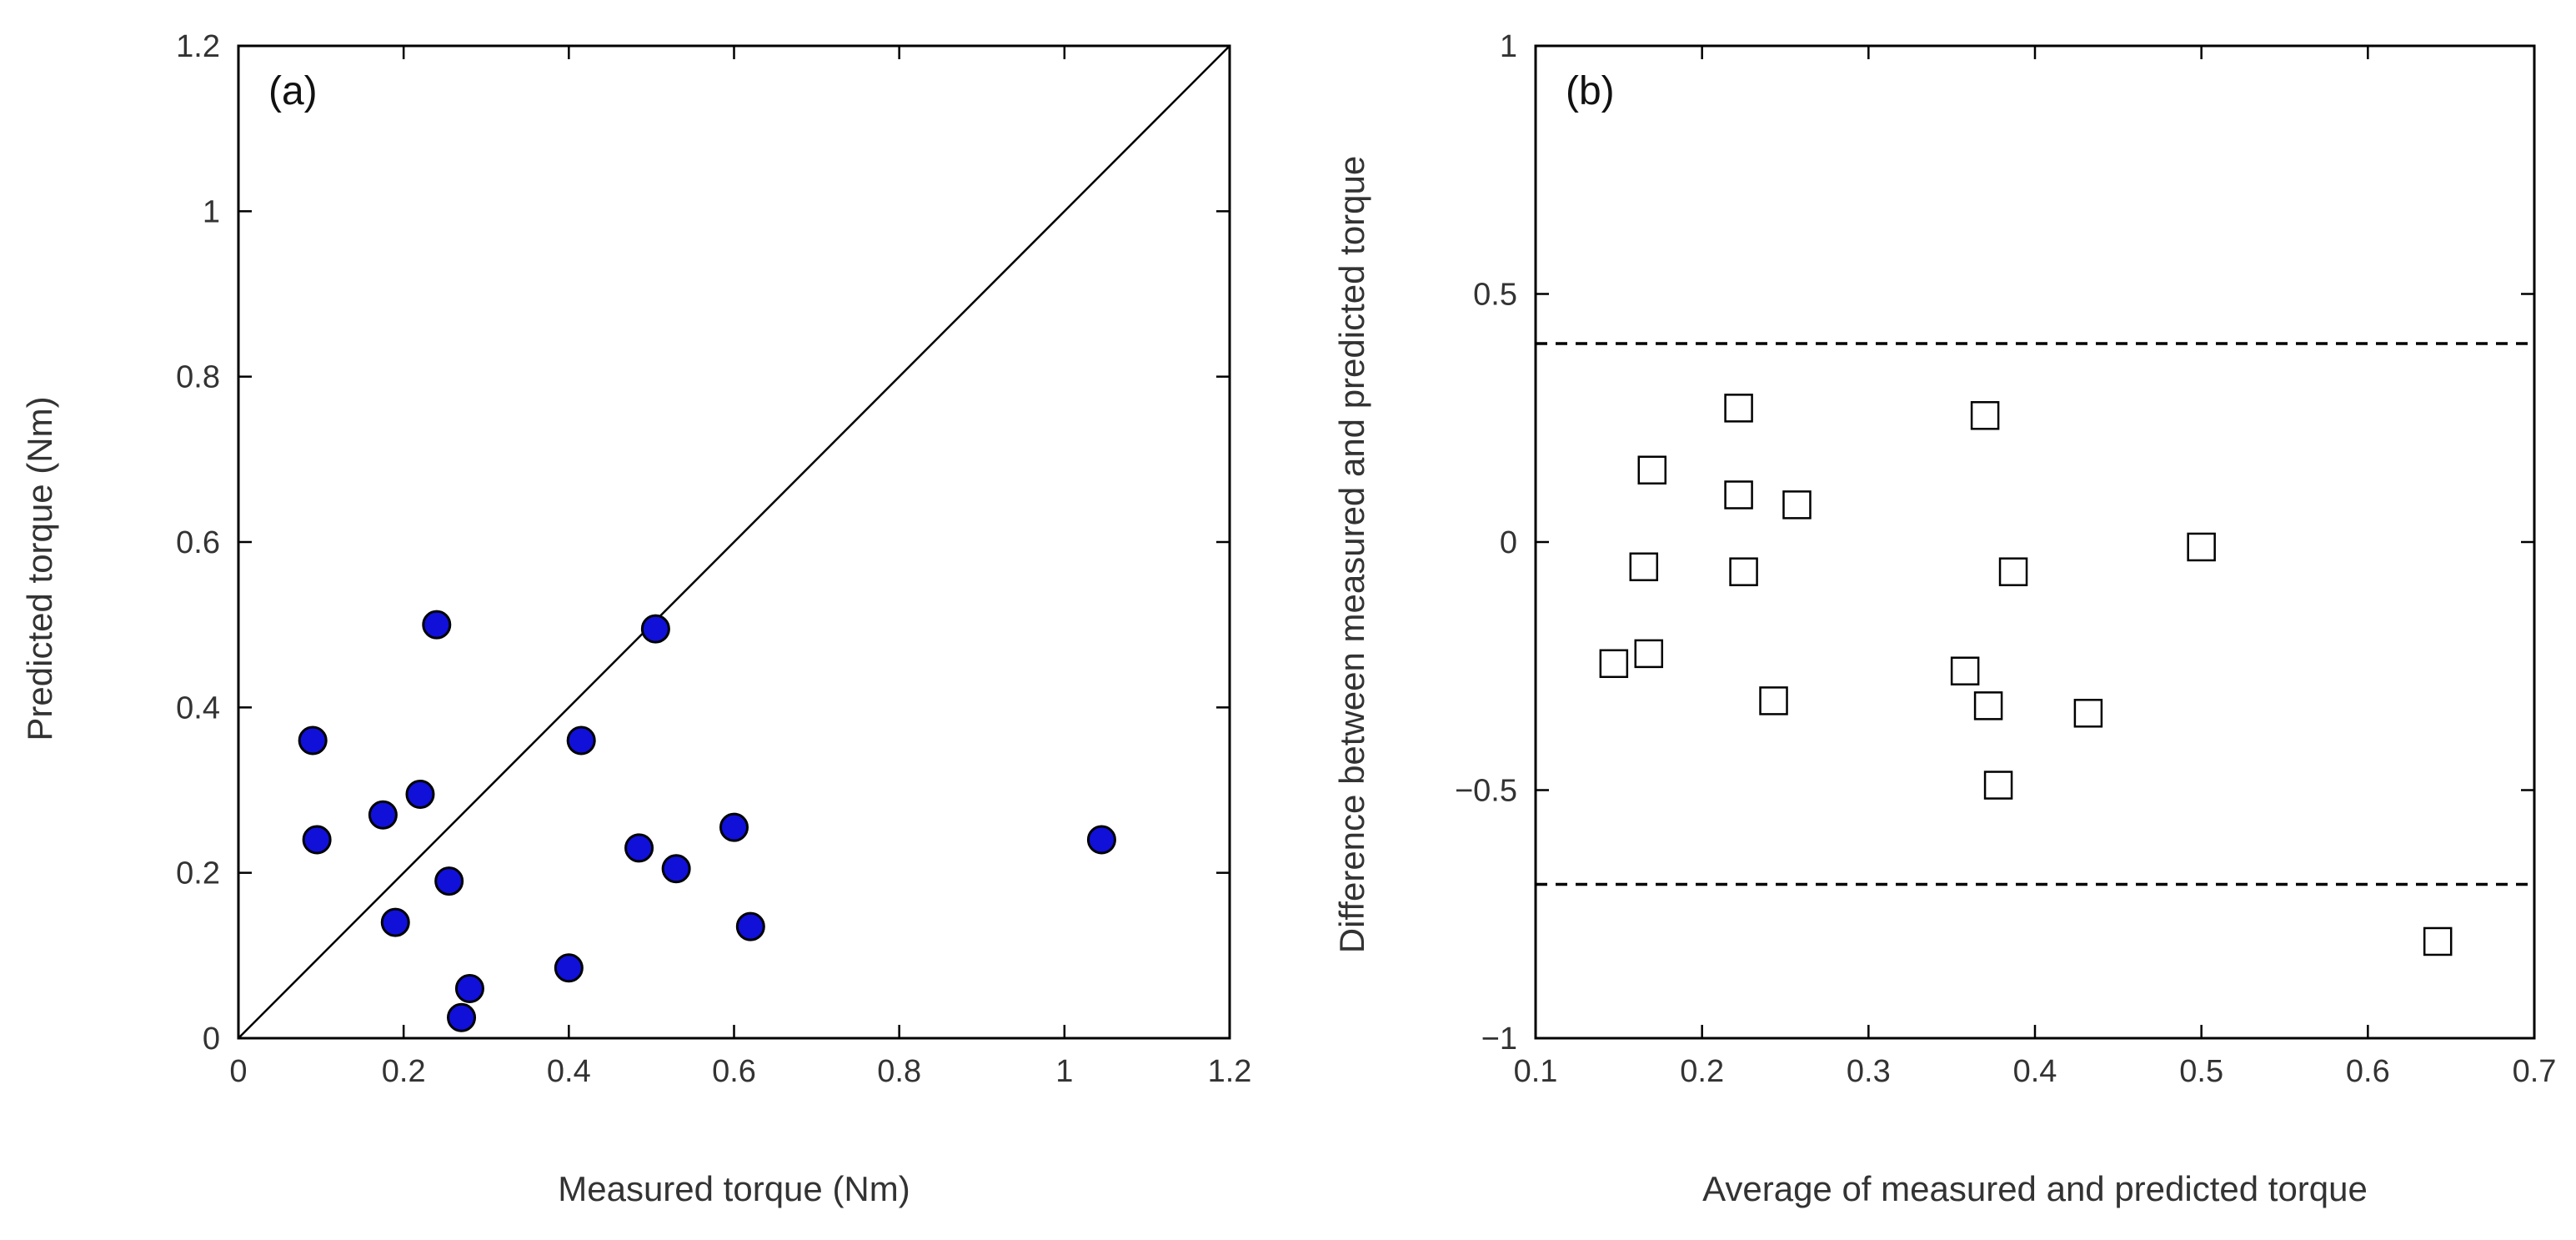 The height and width of the screenshot is (1240, 2576). What do you see at coordinates (1230, 1071) in the screenshot?
I see `x-tick-label: 1.2` at bounding box center [1230, 1071].